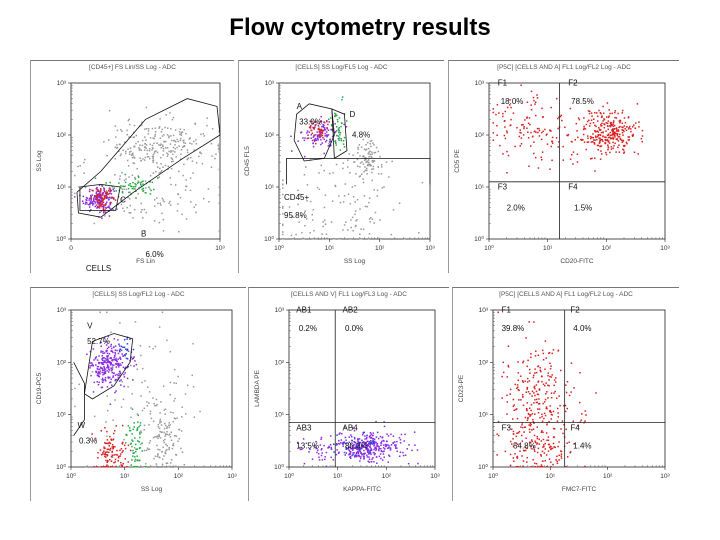  Describe the element at coordinates (132, 67) in the screenshot. I see `plot-header: [CD45+] FS Lin/SS Log - ADC` at that location.